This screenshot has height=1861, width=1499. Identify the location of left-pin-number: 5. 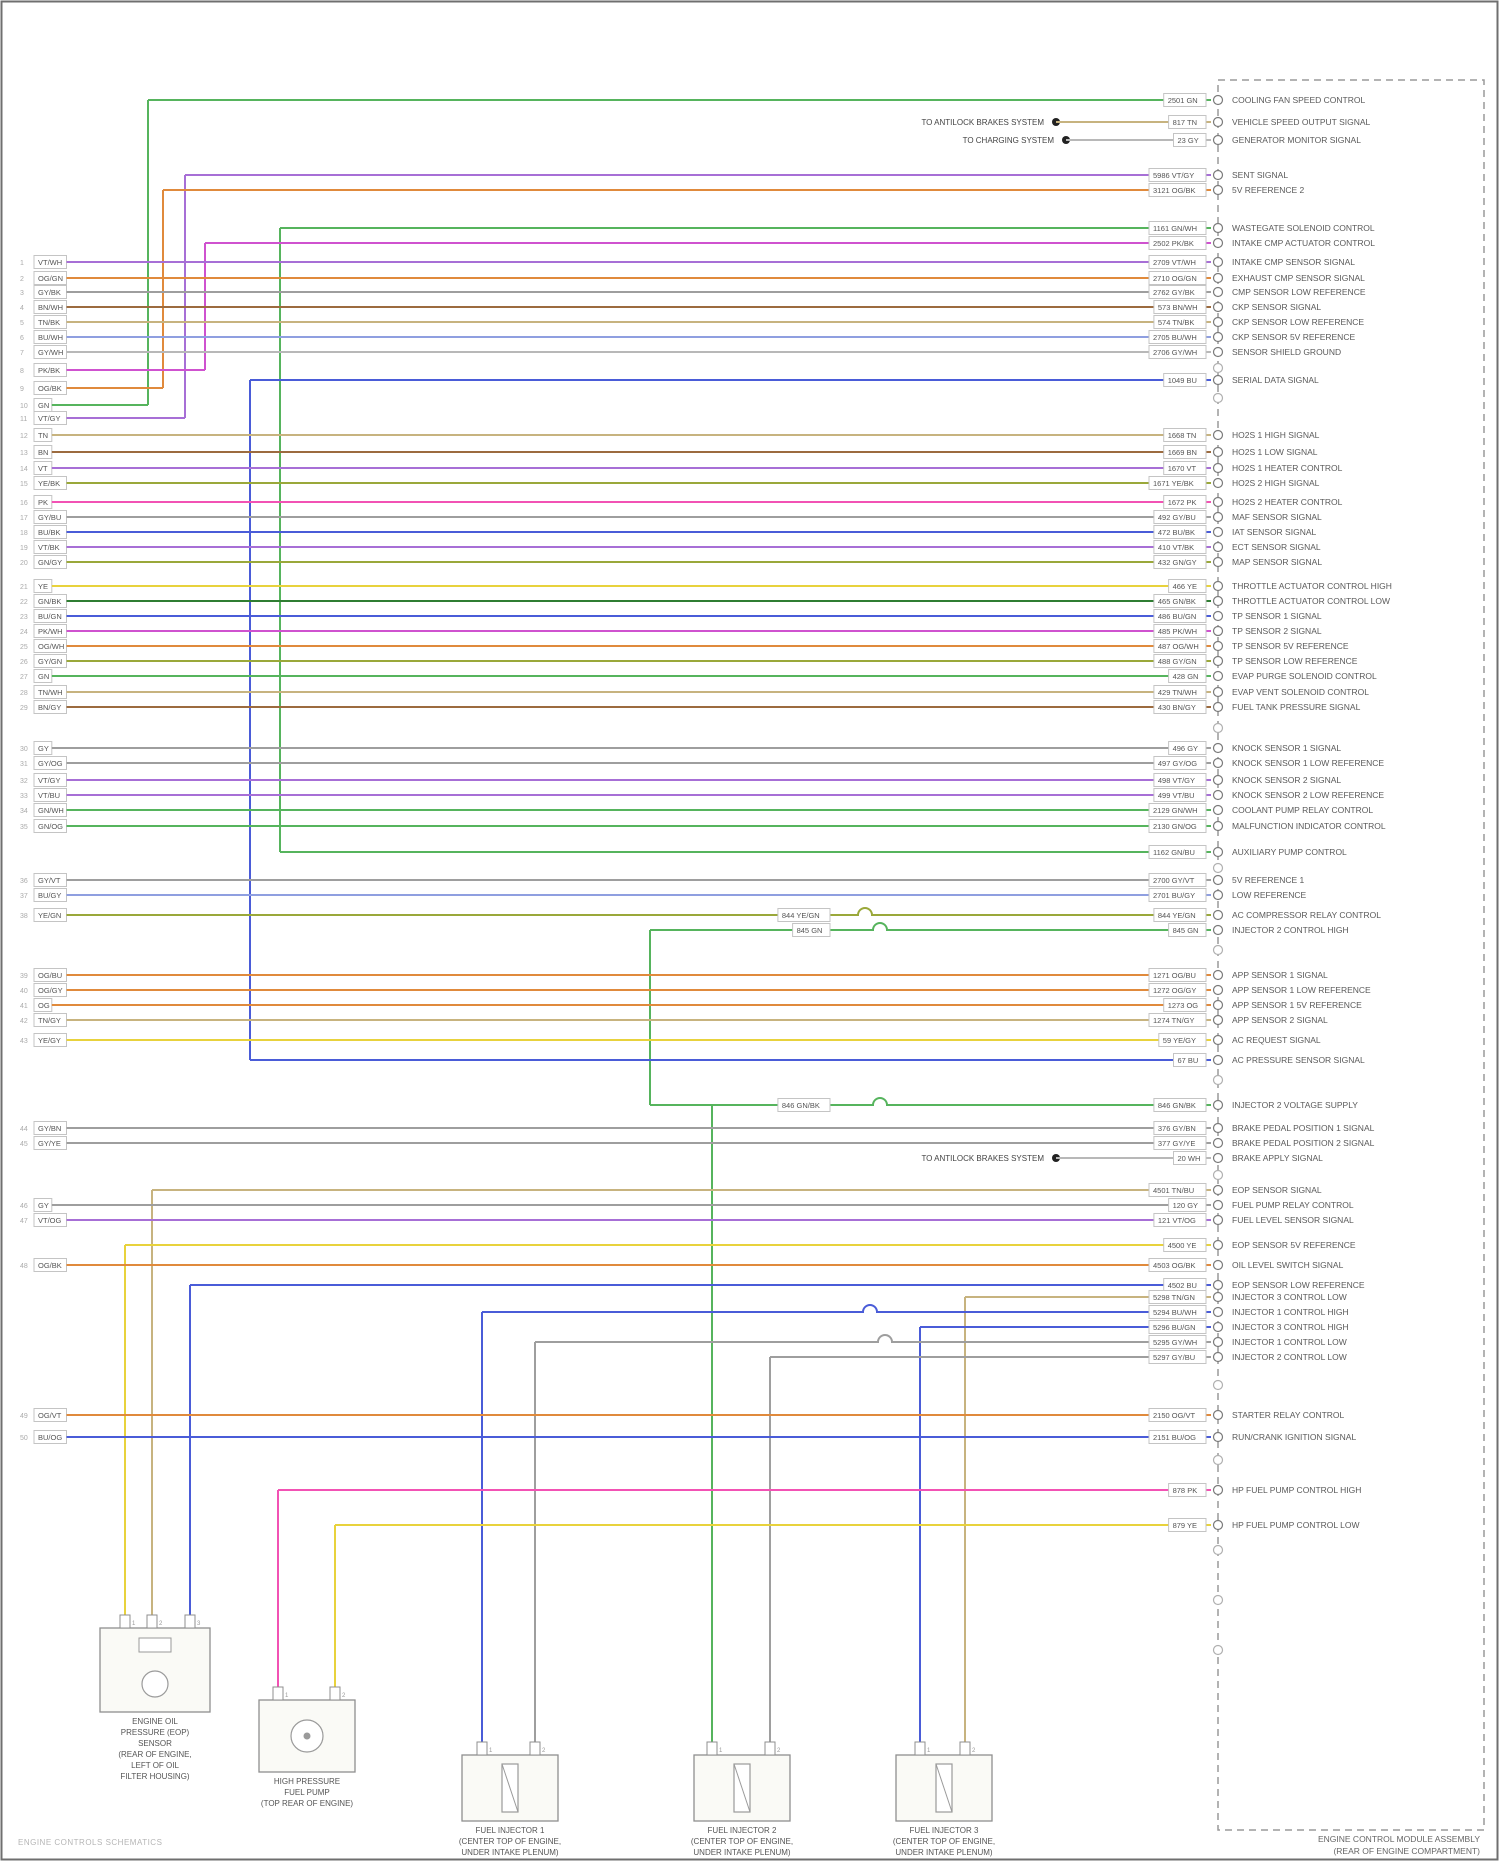
(22, 323).